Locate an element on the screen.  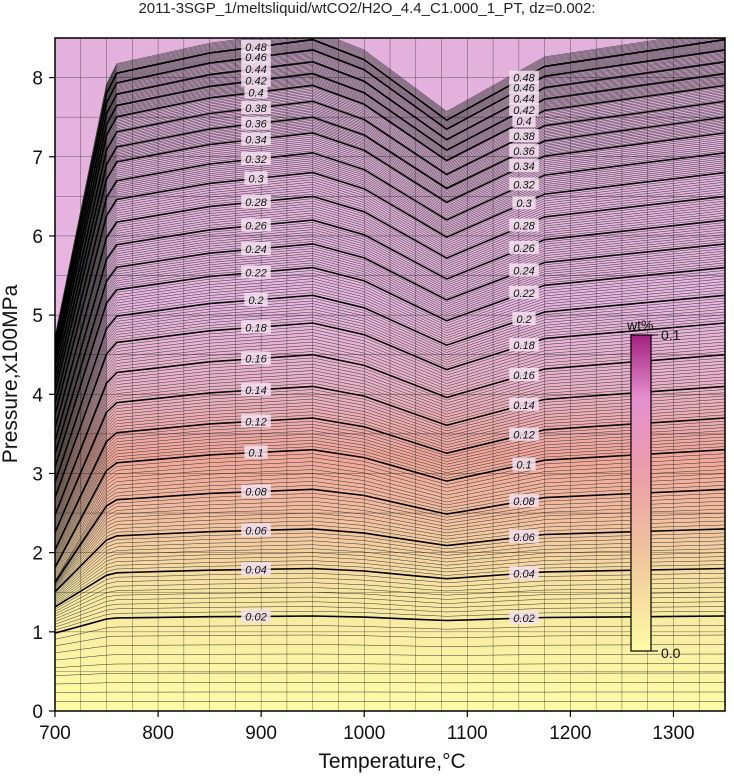
contour-label-text: 0.3 is located at coordinates (256, 180).